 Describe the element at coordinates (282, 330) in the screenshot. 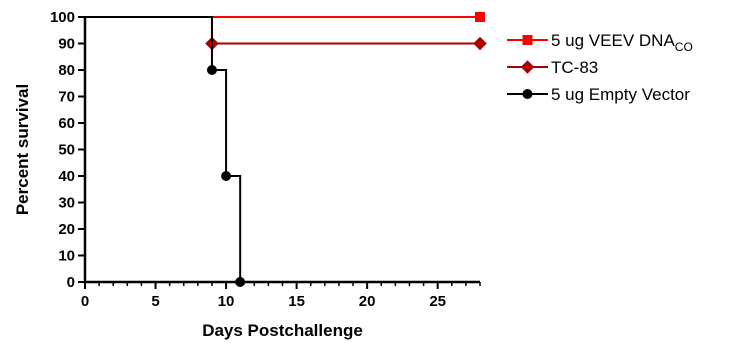

I see `x-axis-title: Days Postchallenge` at that location.